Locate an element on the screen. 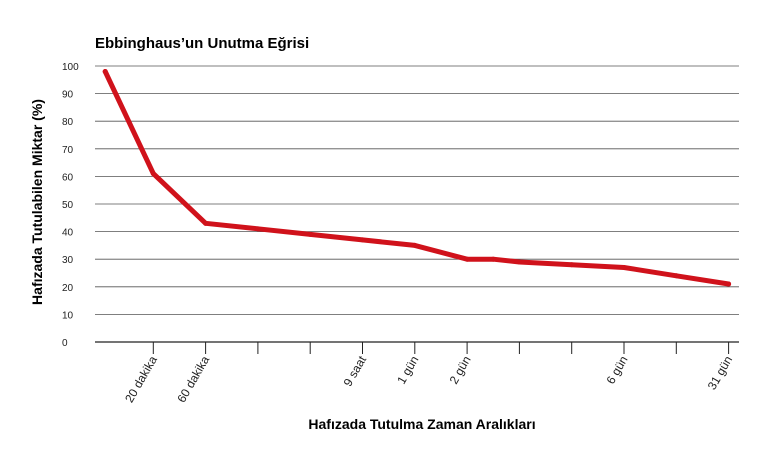  x-tick-label: 9 saat is located at coordinates (355, 371).